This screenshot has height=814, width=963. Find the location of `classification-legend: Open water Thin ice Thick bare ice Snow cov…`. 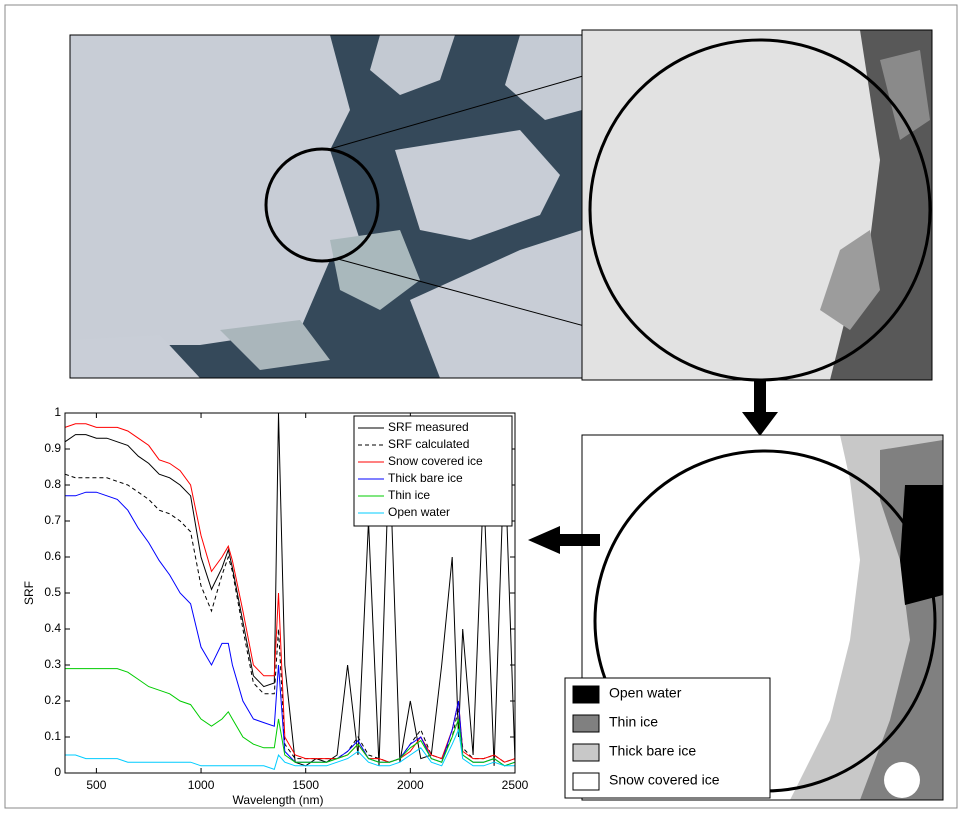

classification-legend: Open water Thin ice Thick bare ice Snow cov… is located at coordinates (667, 738).